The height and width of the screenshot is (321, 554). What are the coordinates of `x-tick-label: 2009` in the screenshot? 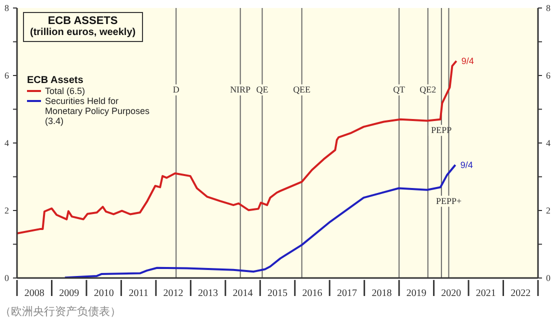 It's located at (69, 293).